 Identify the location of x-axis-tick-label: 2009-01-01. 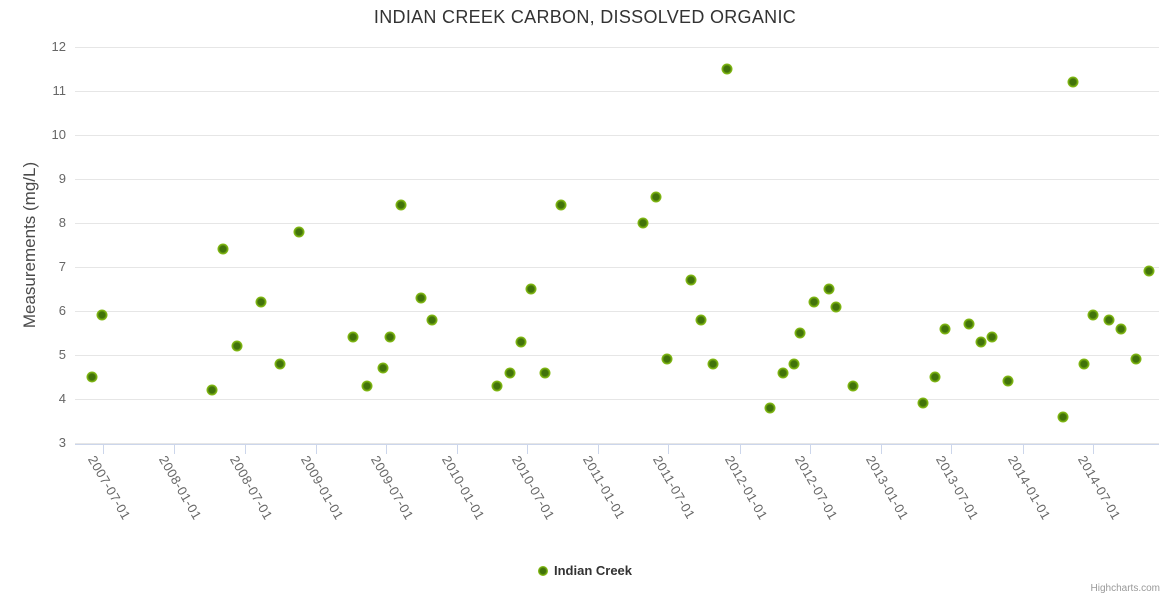
(322, 488).